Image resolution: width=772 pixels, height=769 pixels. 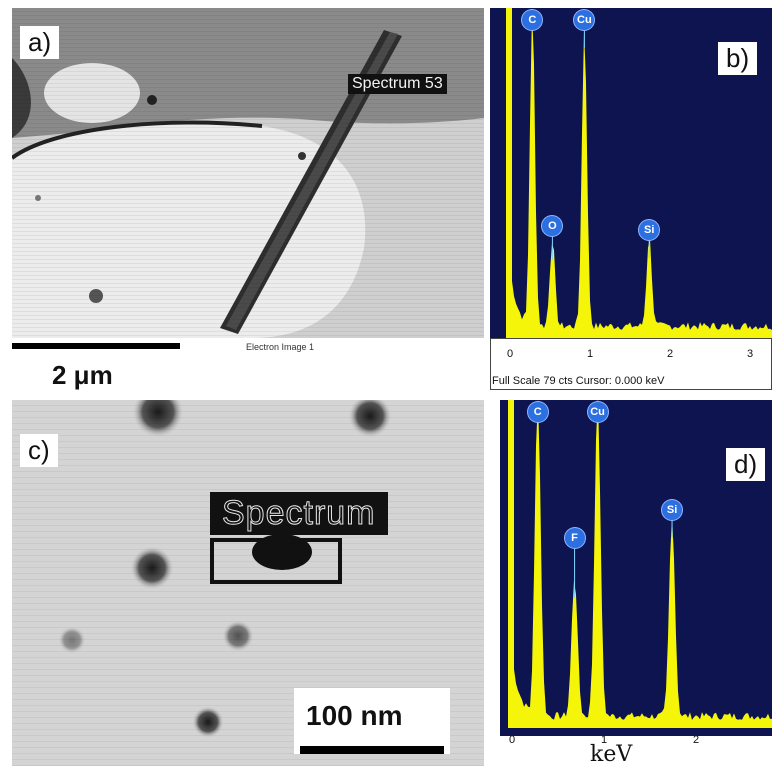 I want to click on scale-bar-text-c: 100 nm, so click(x=354, y=715).